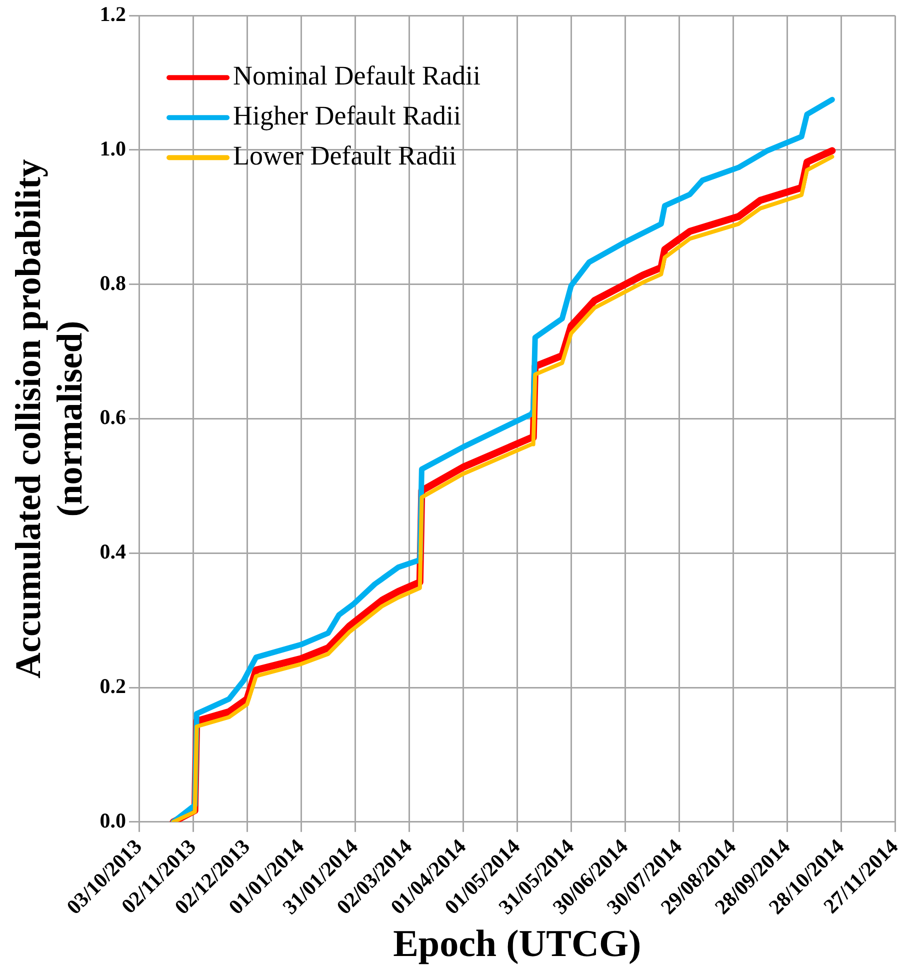 The width and height of the screenshot is (916, 977). Describe the element at coordinates (113, 148) in the screenshot. I see `y-tick-label: 1.0` at that location.